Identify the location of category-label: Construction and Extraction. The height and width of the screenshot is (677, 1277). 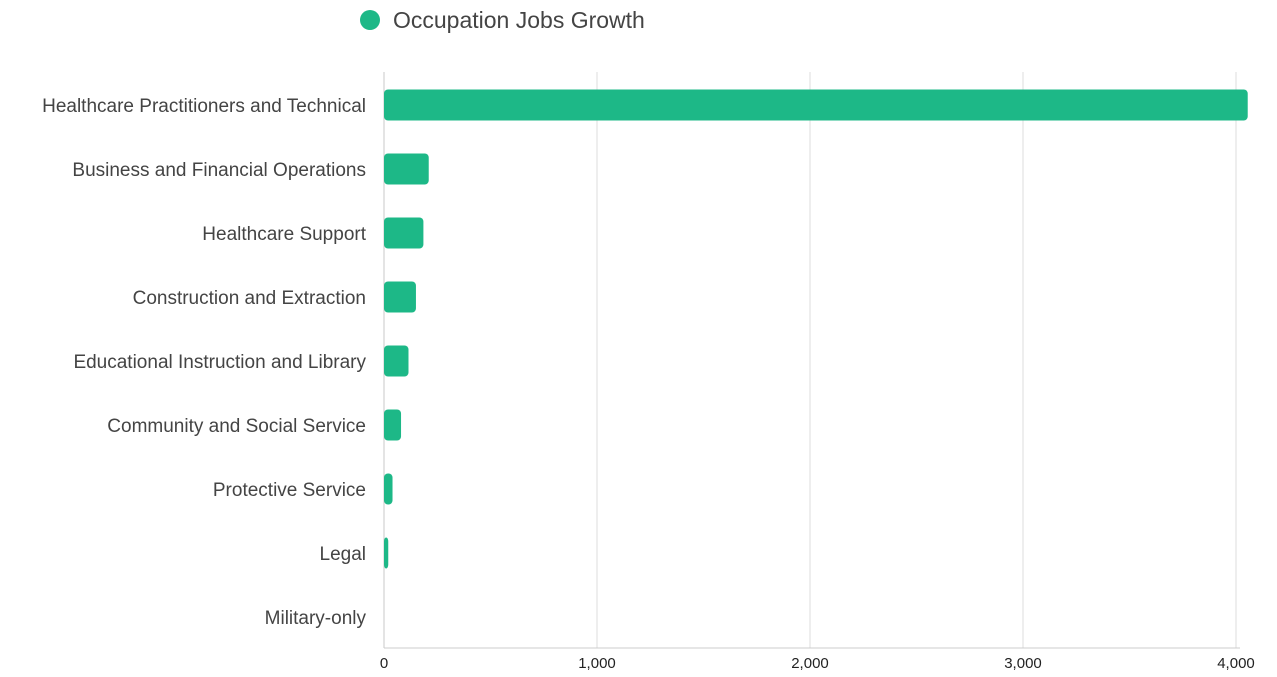
(249, 298).